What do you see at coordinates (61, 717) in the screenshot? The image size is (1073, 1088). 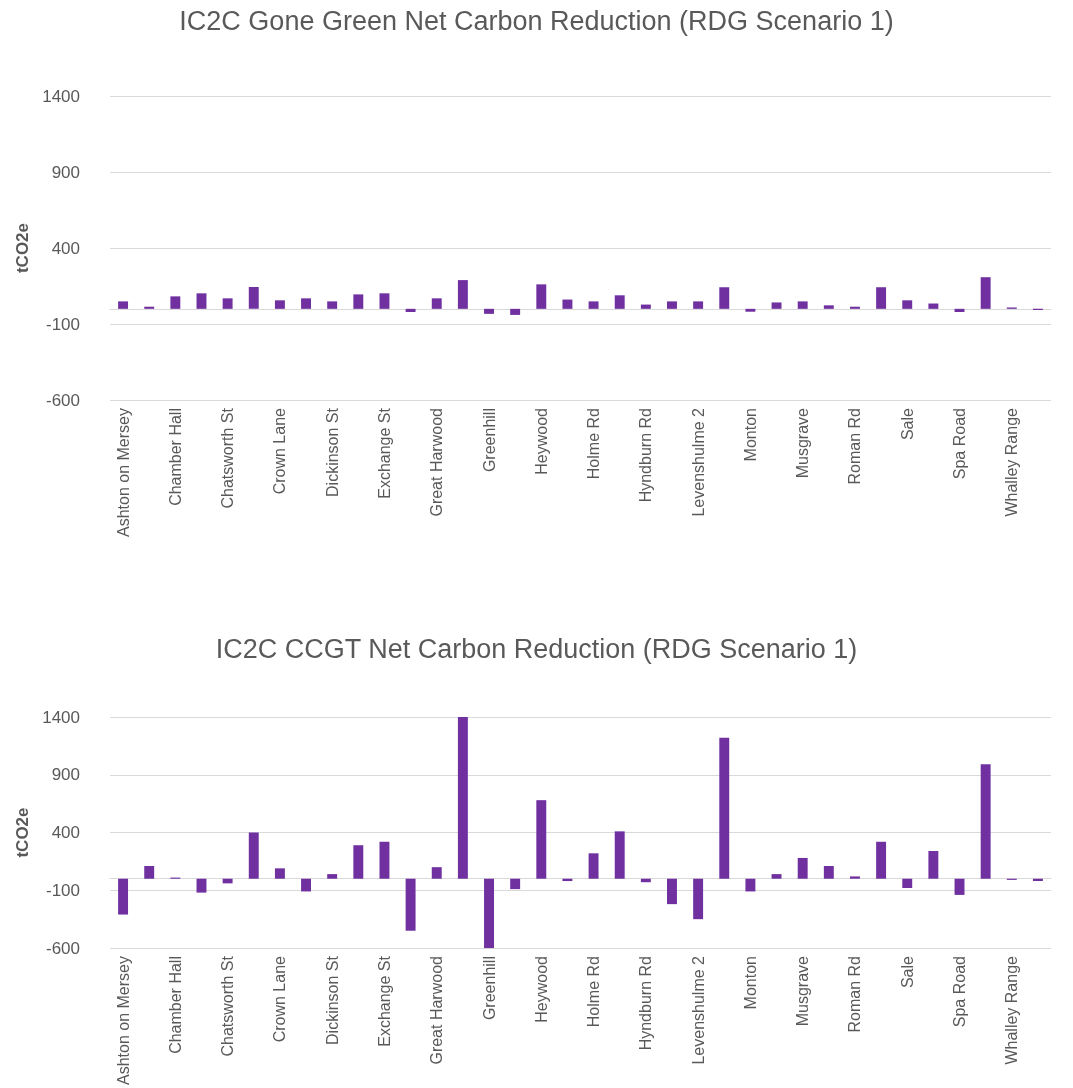 I see `y-tick-label: 1400` at bounding box center [61, 717].